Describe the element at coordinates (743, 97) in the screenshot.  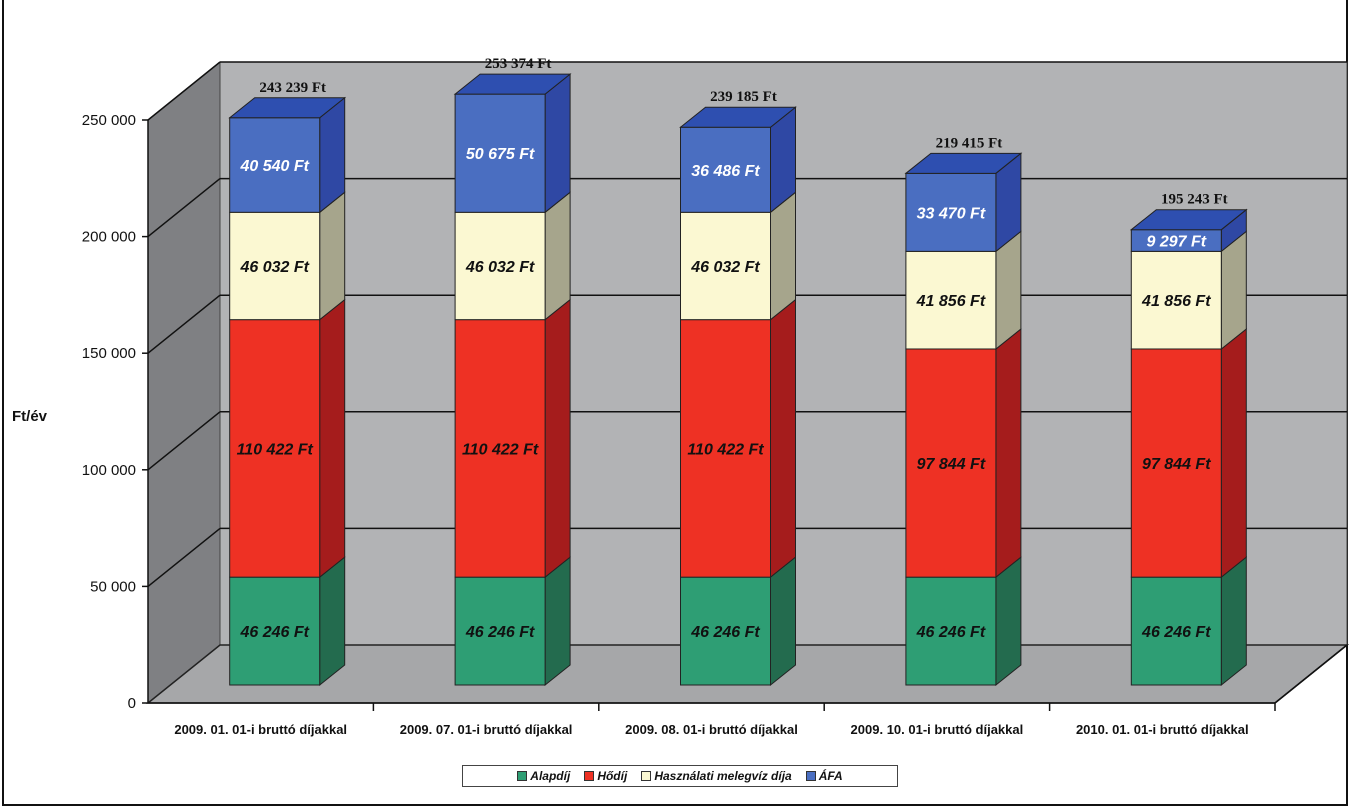
I see `bar-total-label: 239 185 Ft` at that location.